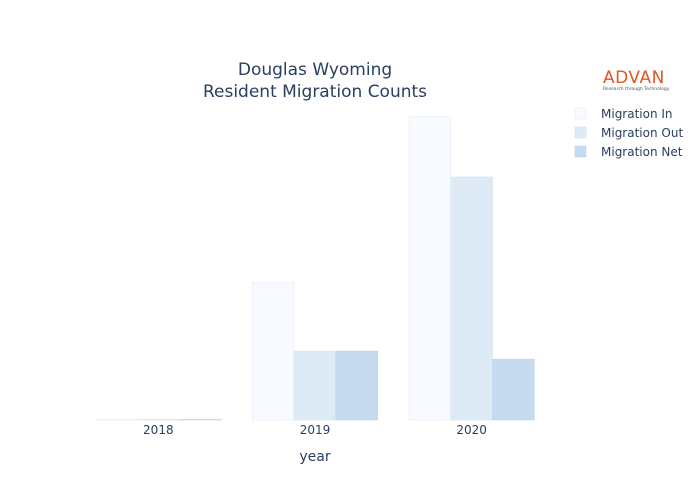 This screenshot has height=500, width=700. I want to click on legend-swatch-migration-out, so click(580, 132).